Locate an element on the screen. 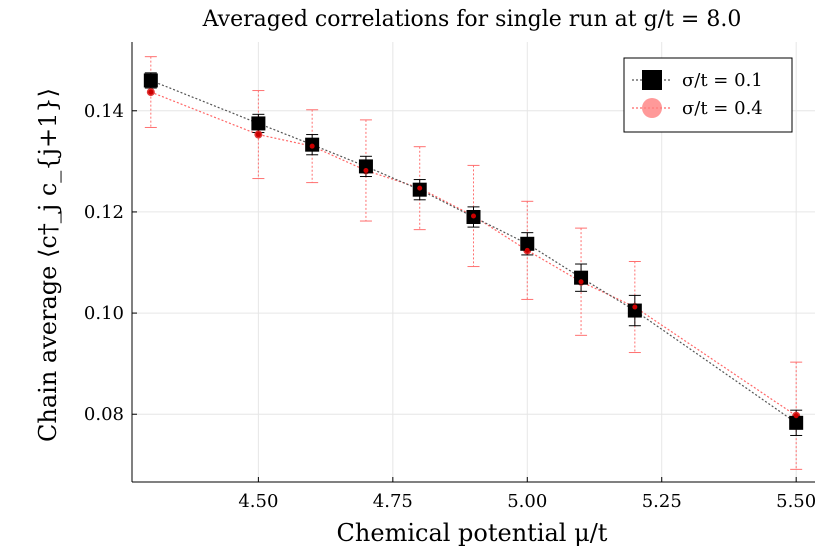 The width and height of the screenshot is (830, 554). legend-label-series-1: σ/t = 0.1 is located at coordinates (722, 80).